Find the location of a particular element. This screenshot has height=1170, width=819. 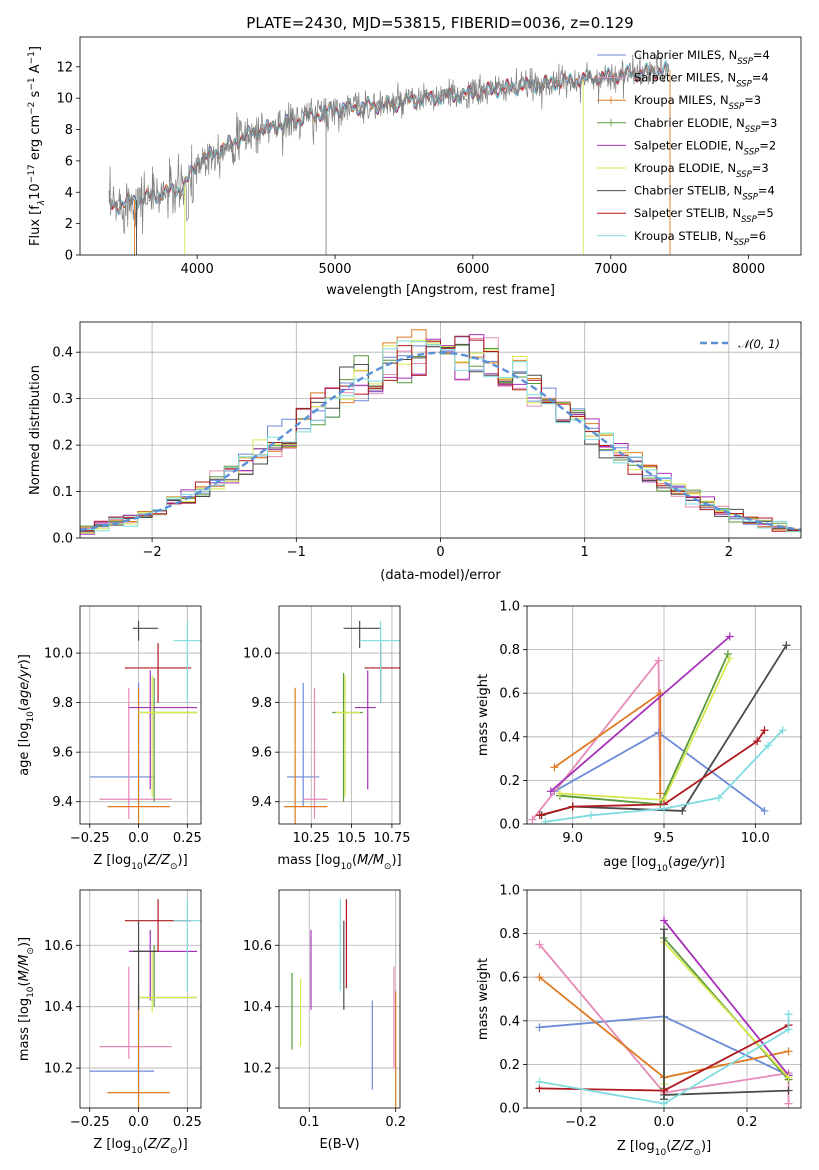

legend-count: =5 is located at coordinates (765, 213).